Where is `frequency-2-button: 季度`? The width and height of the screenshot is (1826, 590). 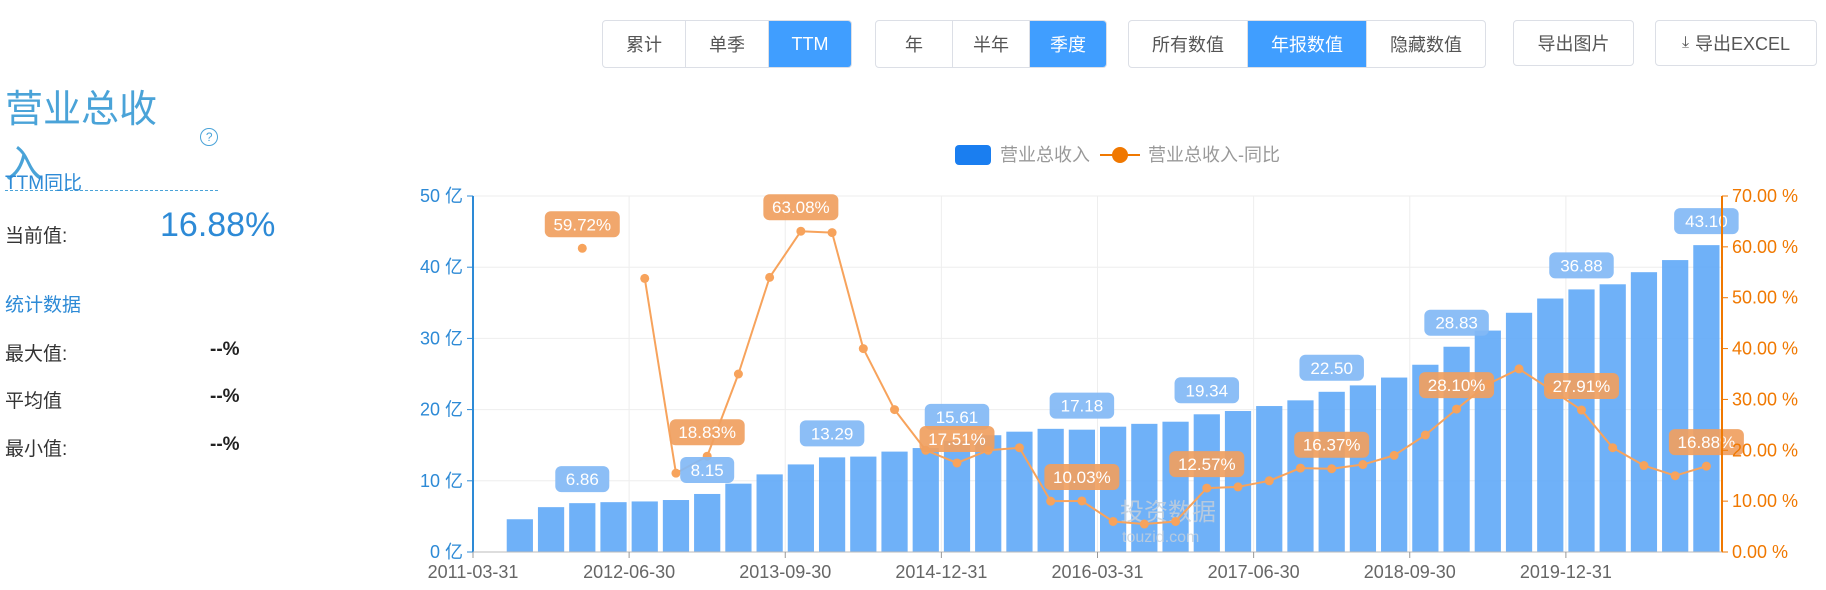
frequency-2-button: 季度 is located at coordinates (1068, 44).